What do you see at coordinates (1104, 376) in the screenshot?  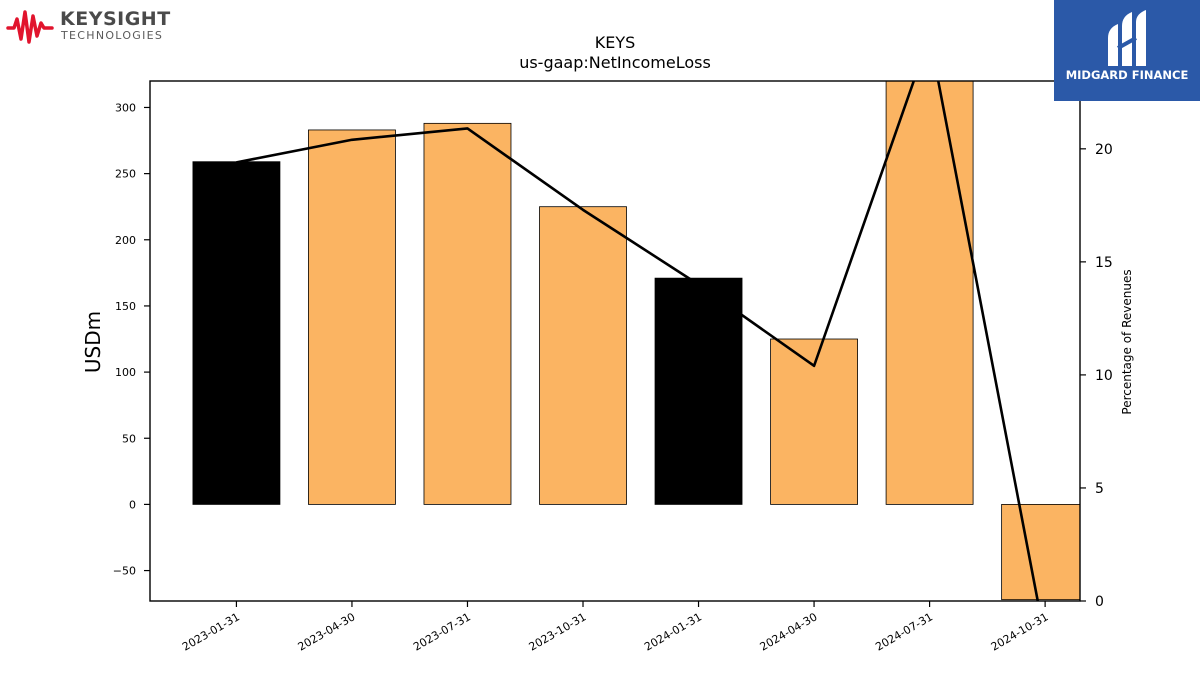 I see `y2-tick-label: 10` at bounding box center [1104, 376].